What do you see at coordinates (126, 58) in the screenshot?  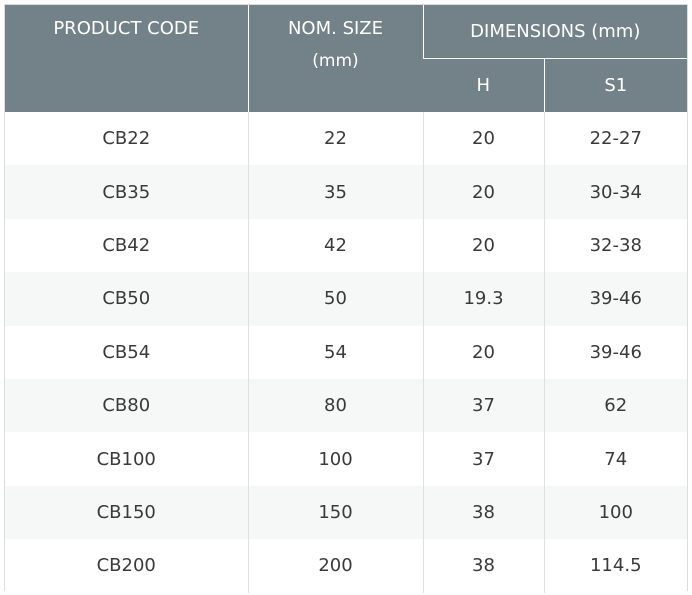 I see `header-product-code: PRODUCT CODE` at bounding box center [126, 58].